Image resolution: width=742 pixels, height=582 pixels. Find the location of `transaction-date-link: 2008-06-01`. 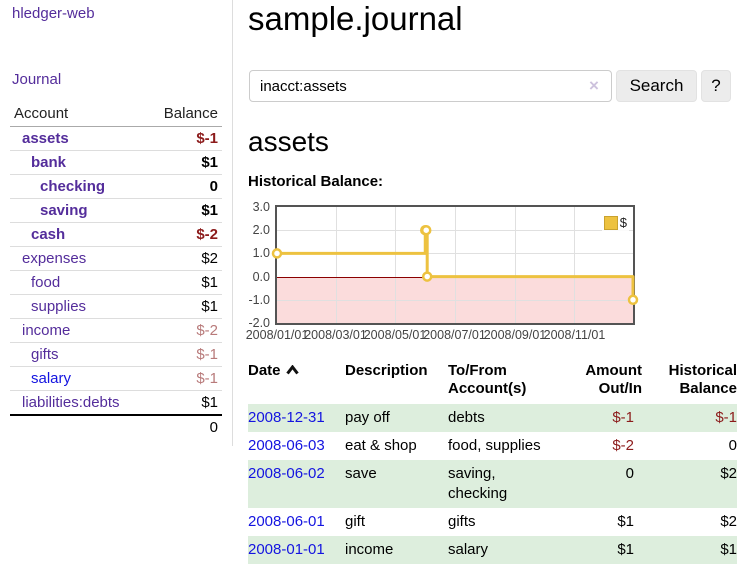

transaction-date-link: 2008-06-01 is located at coordinates (286, 521).